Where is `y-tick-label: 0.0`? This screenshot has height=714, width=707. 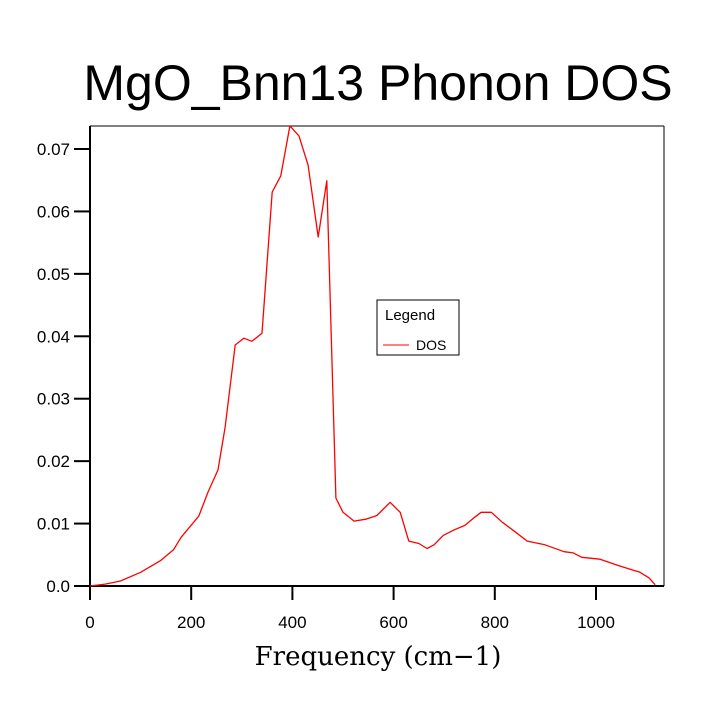
y-tick-label: 0.0 is located at coordinates (58, 586).